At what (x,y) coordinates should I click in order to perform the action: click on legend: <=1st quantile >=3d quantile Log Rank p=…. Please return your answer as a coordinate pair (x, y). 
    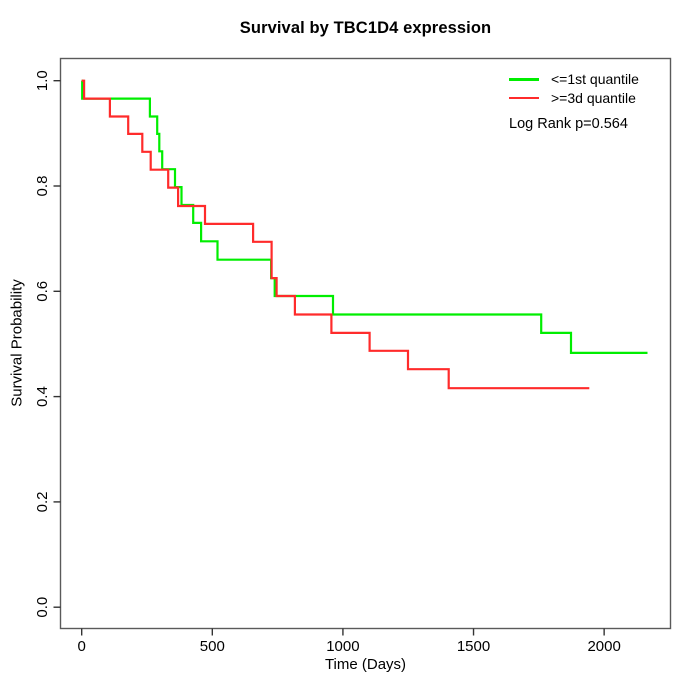
    Looking at the image, I should click on (574, 101).